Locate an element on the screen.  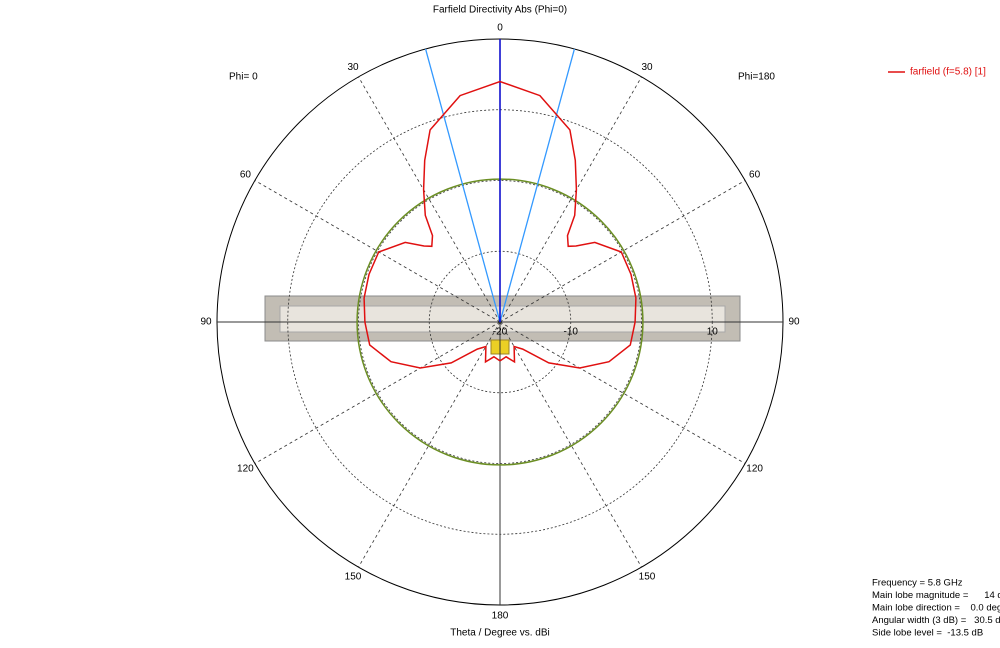
radial-tick-label: -10 is located at coordinates (571, 332).